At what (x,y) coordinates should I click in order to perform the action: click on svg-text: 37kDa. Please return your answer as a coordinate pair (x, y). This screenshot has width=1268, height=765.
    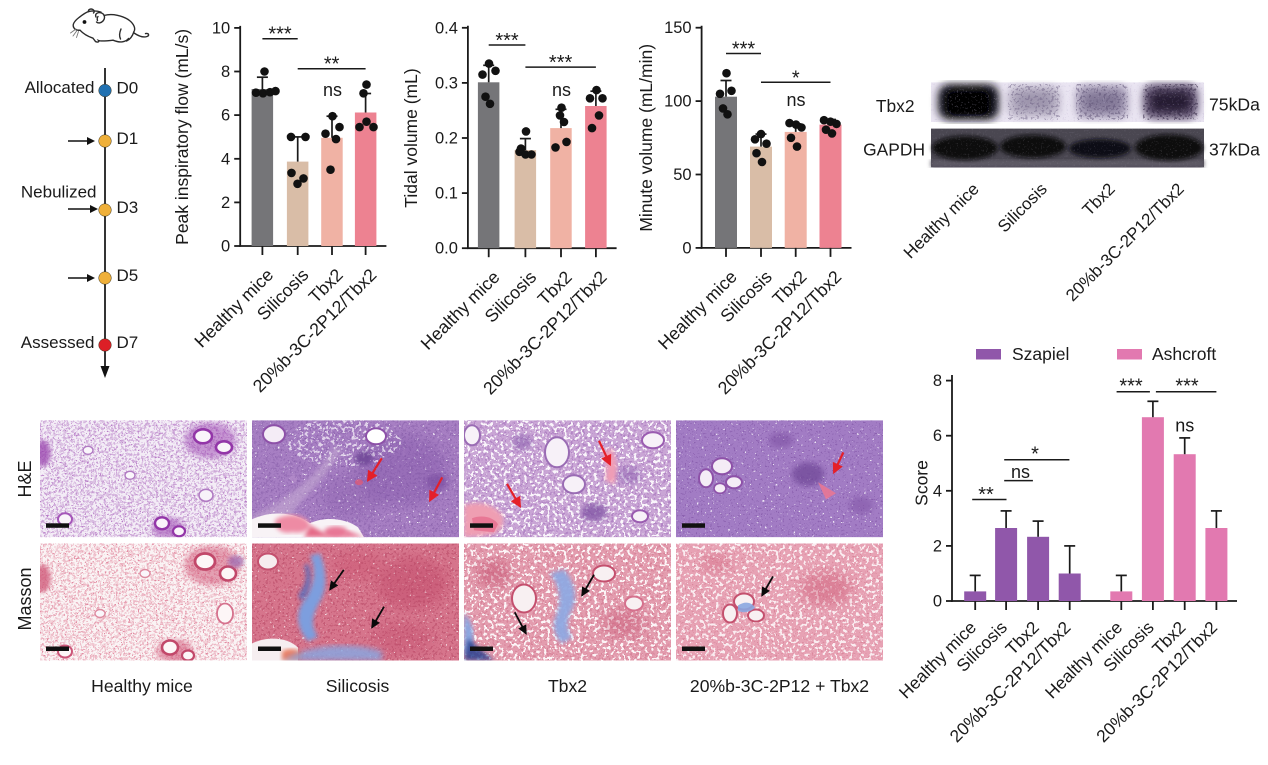
    Looking at the image, I should click on (1234, 150).